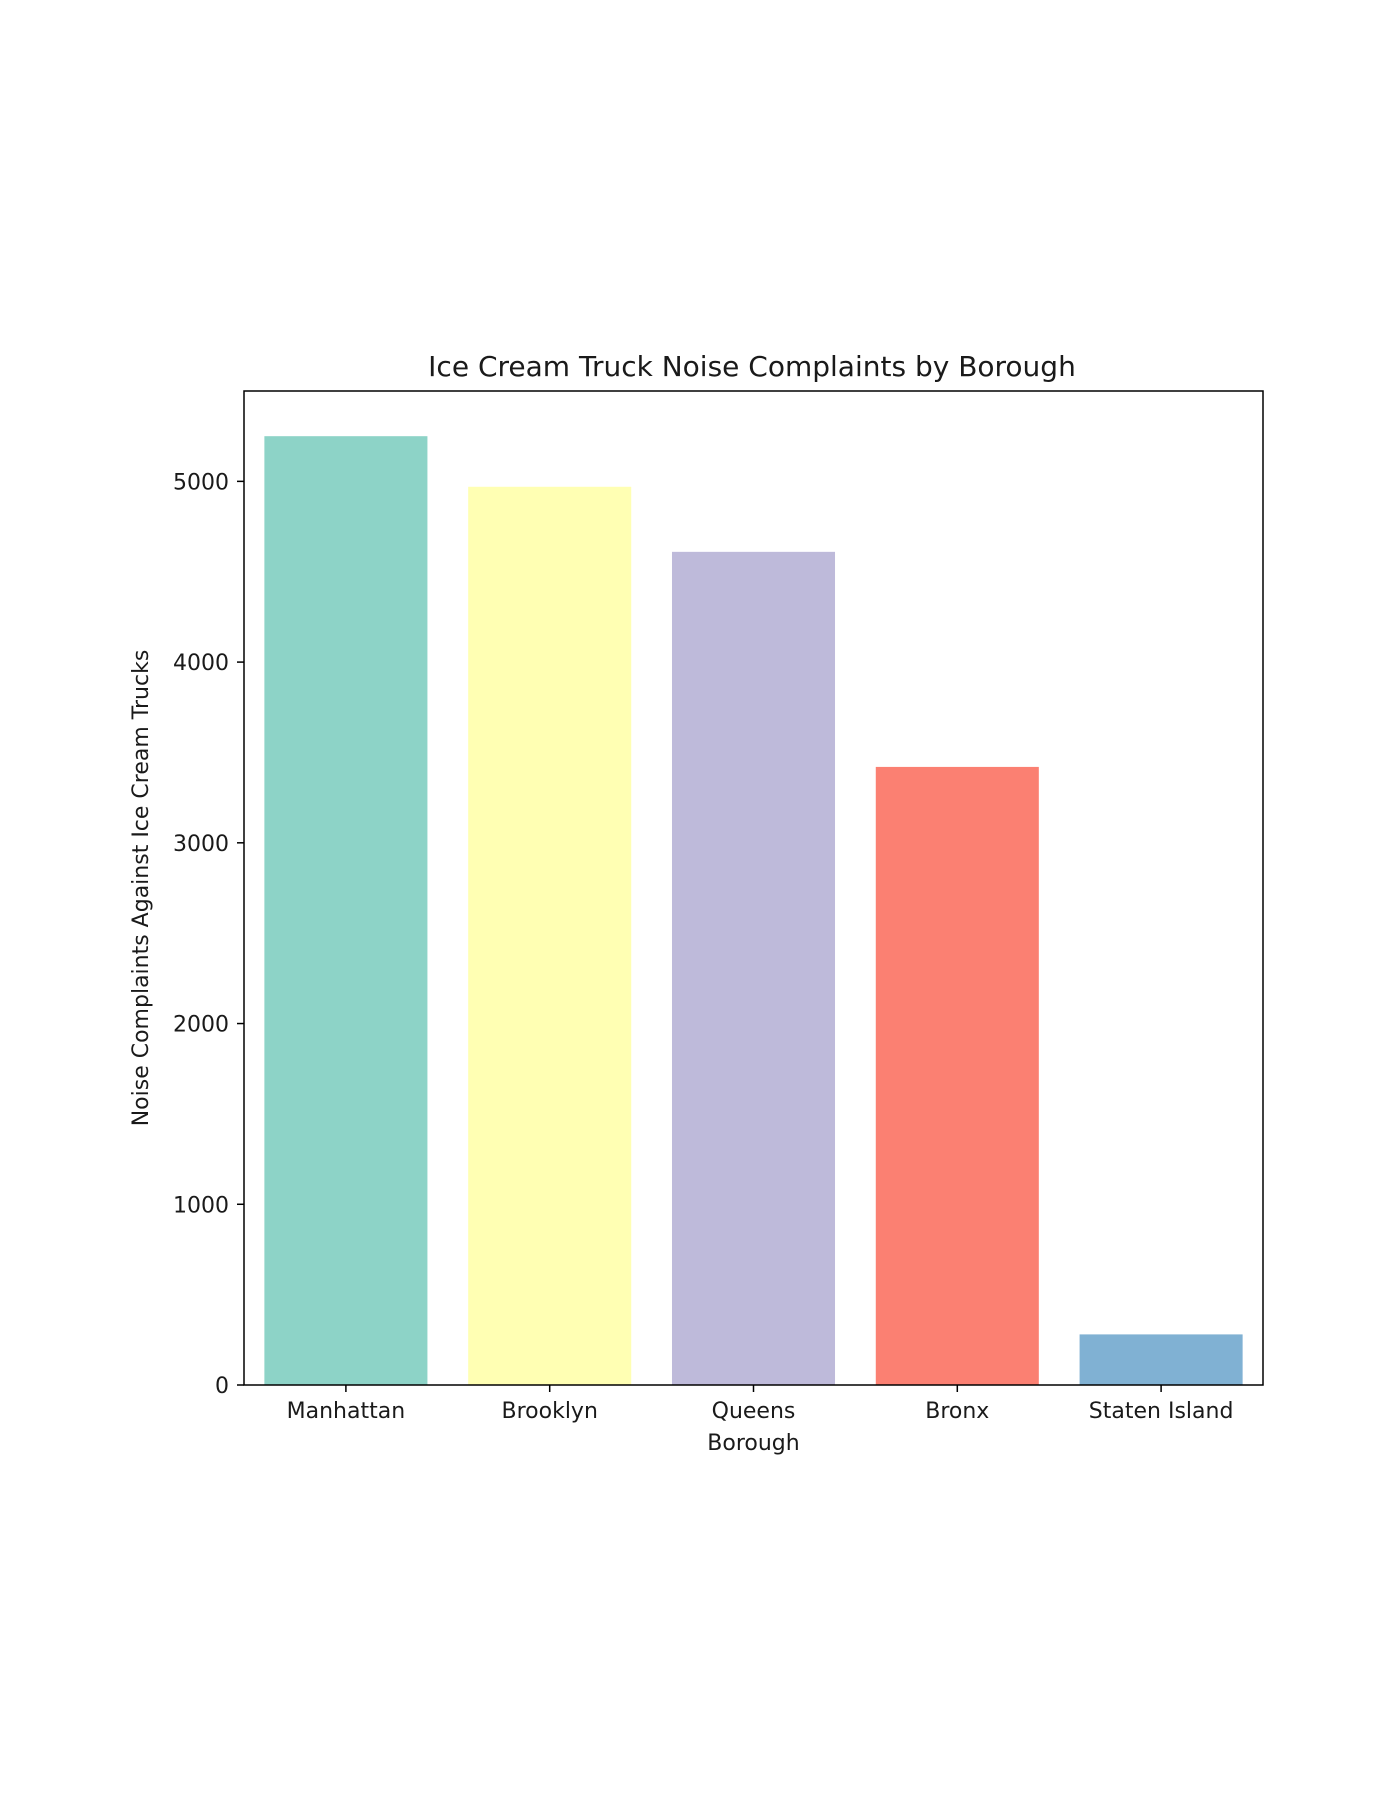 The image size is (1400, 1812). What do you see at coordinates (957, 1075) in the screenshot?
I see `bar-bronx` at bounding box center [957, 1075].